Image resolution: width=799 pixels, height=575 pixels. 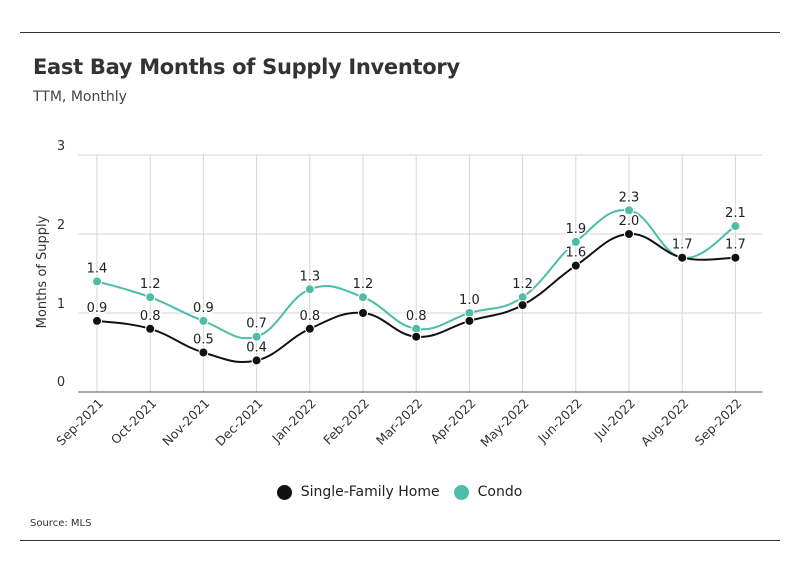 What do you see at coordinates (61, 146) in the screenshot?
I see `y-tick-label: 3` at bounding box center [61, 146].